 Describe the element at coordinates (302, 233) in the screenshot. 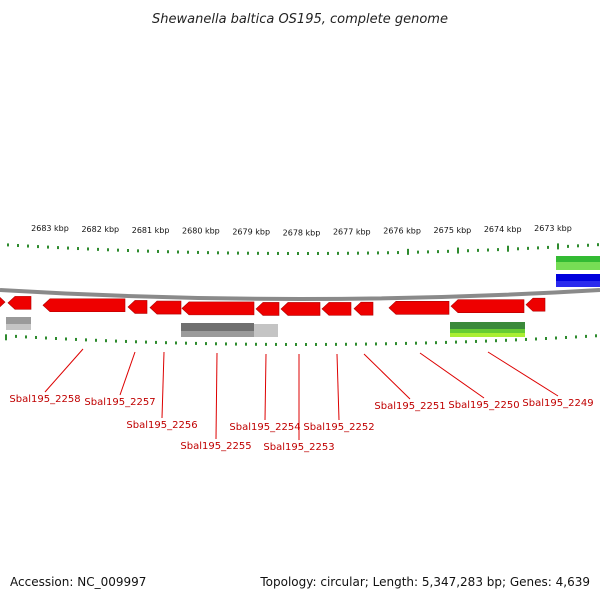

I see `scale-label: 2678 kbp` at that location.